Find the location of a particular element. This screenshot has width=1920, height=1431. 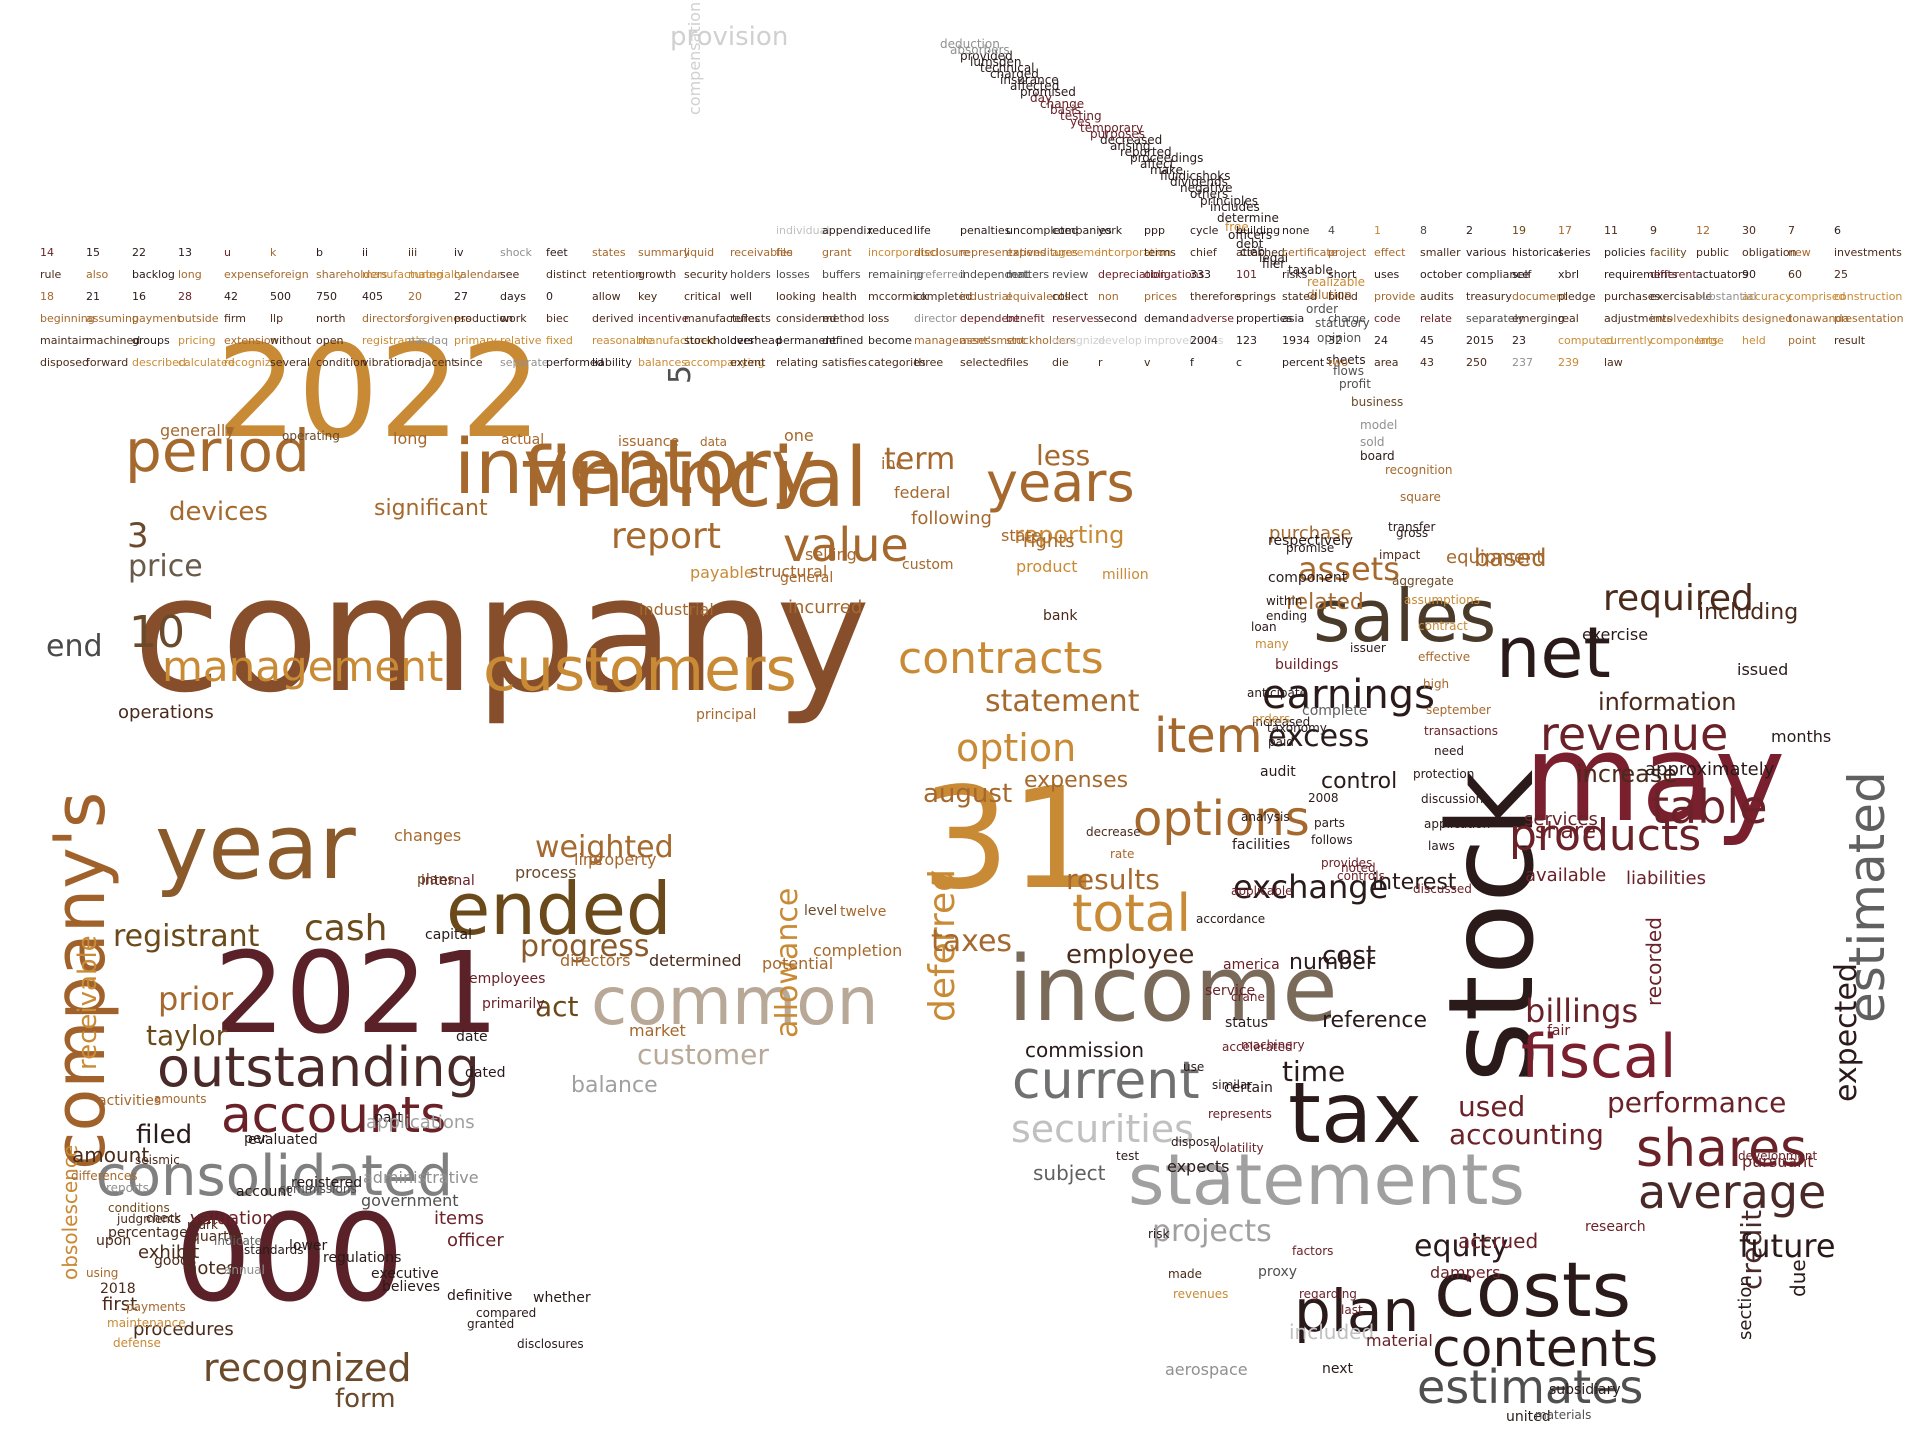

word-options: options is located at coordinates (1221, 819).